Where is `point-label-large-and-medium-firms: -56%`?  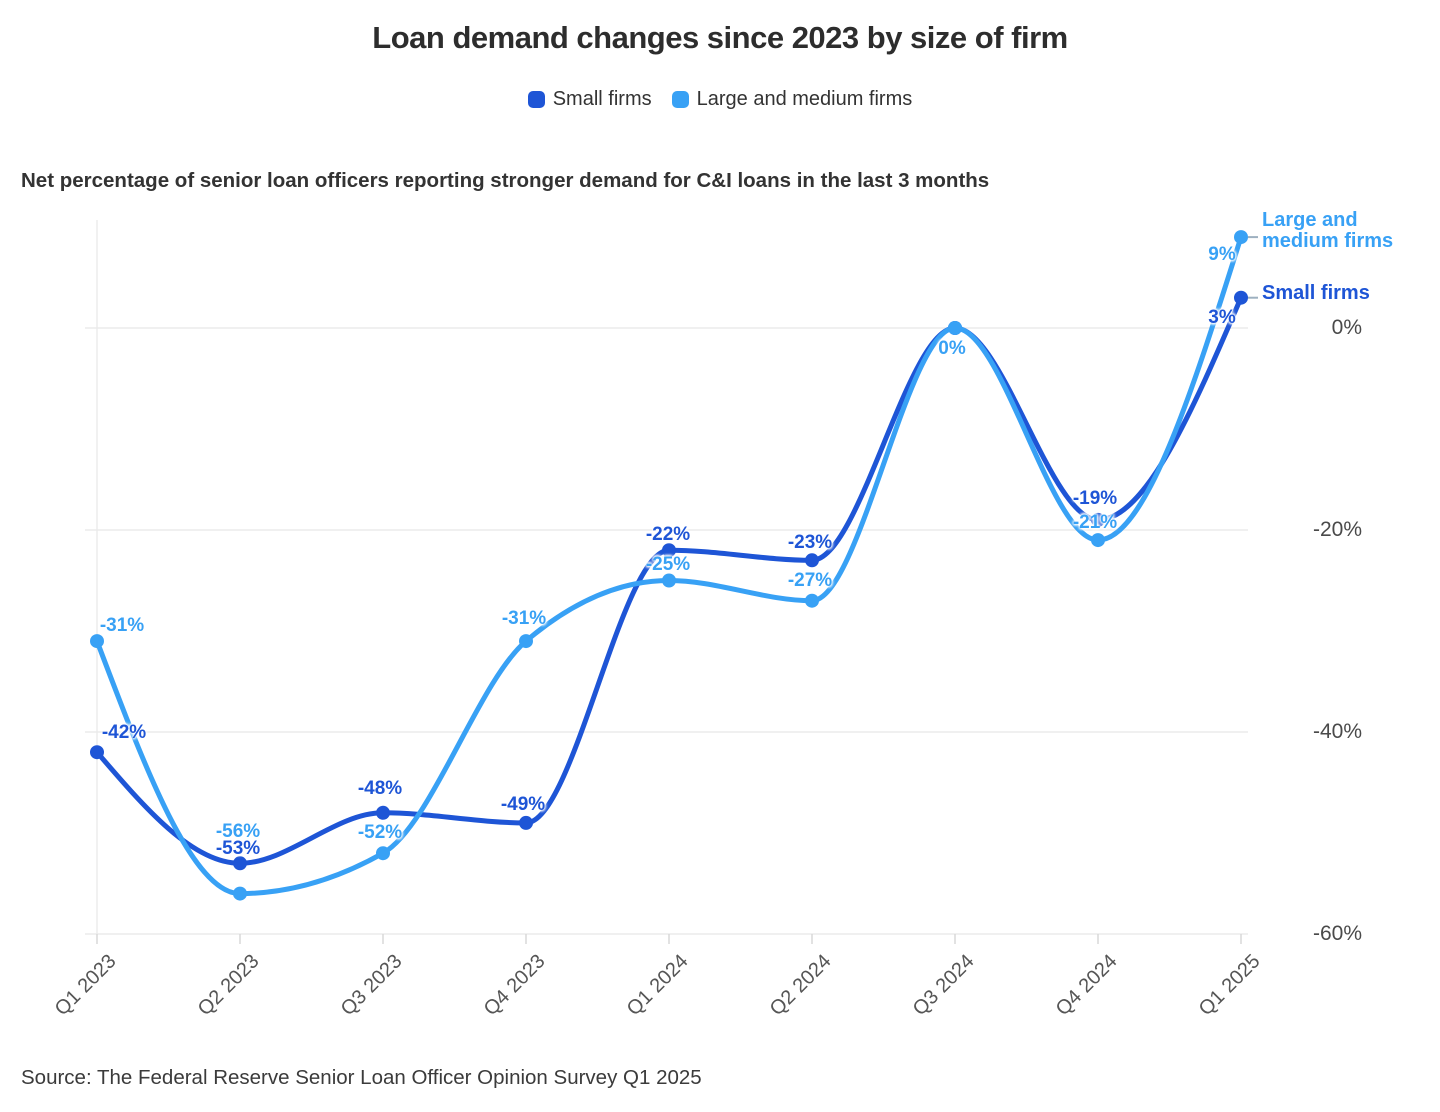
point-label-large-and-medium-firms: -56% is located at coordinates (238, 831).